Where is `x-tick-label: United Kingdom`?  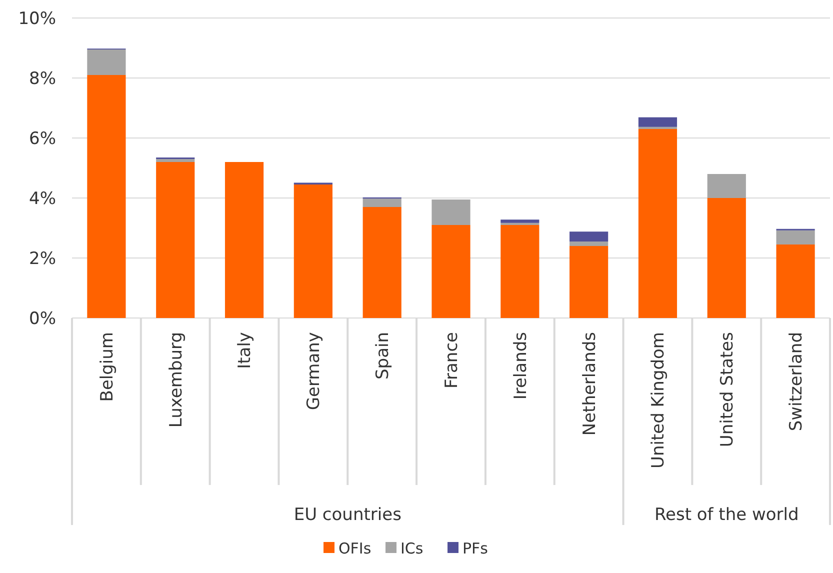
x-tick-label: United Kingdom is located at coordinates (658, 400).